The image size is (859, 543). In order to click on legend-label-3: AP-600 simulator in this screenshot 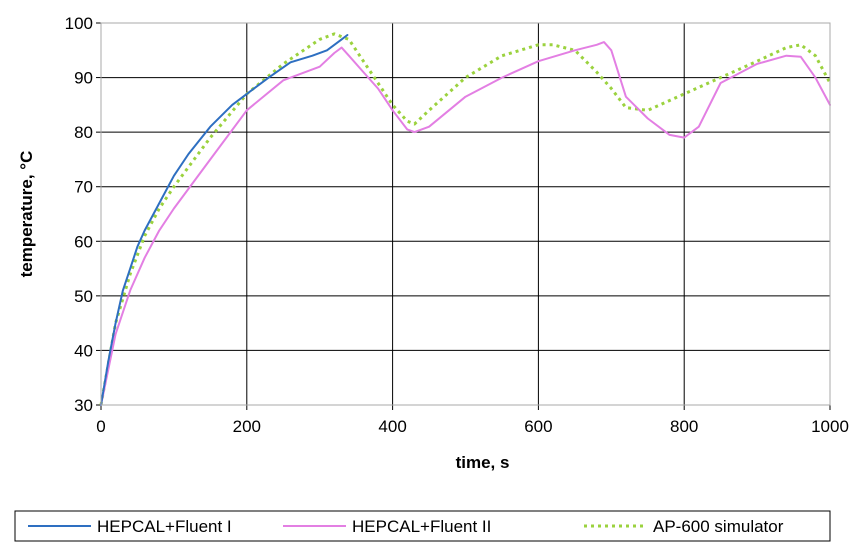, I will do `click(718, 526)`.